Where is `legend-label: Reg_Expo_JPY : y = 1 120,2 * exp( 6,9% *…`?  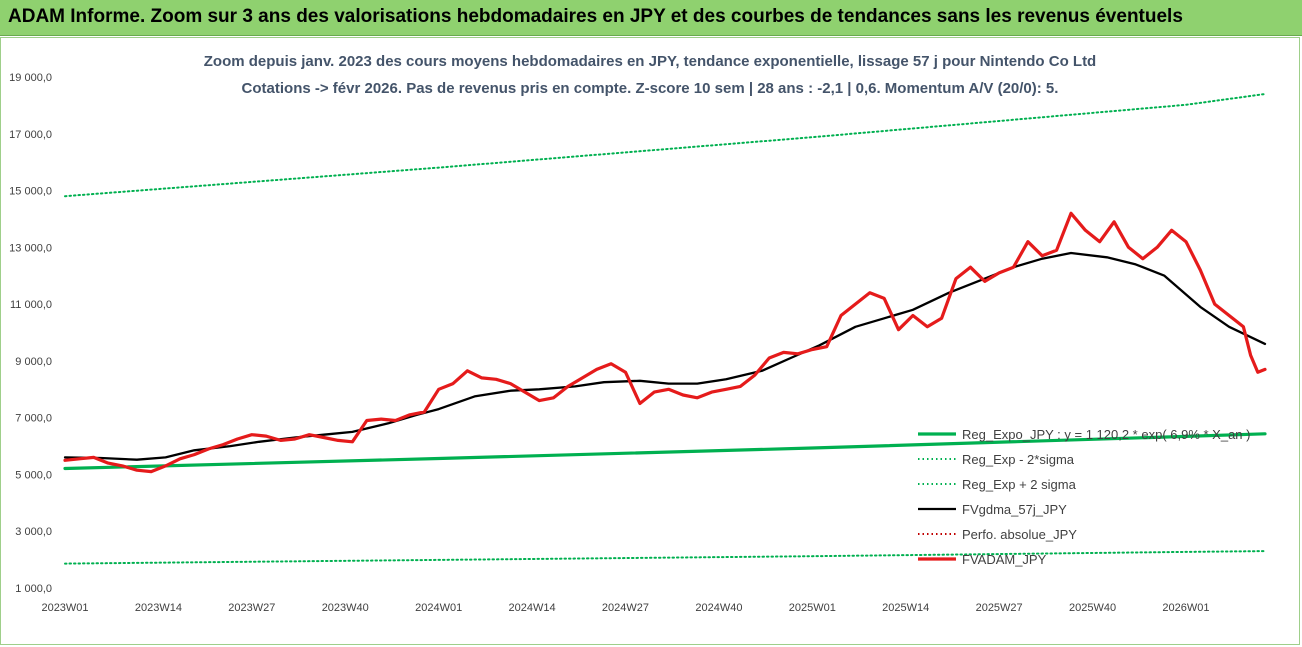 legend-label: Reg_Expo_JPY : y = 1 120,2 * exp( 6,9% *… is located at coordinates (1106, 434).